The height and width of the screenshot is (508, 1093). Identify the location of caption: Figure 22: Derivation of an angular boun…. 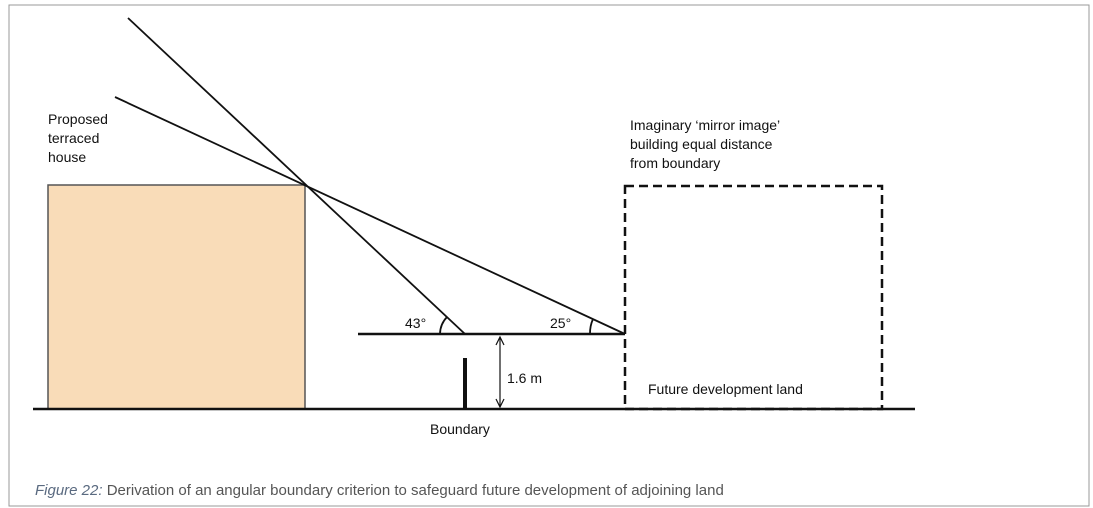
(379, 490).